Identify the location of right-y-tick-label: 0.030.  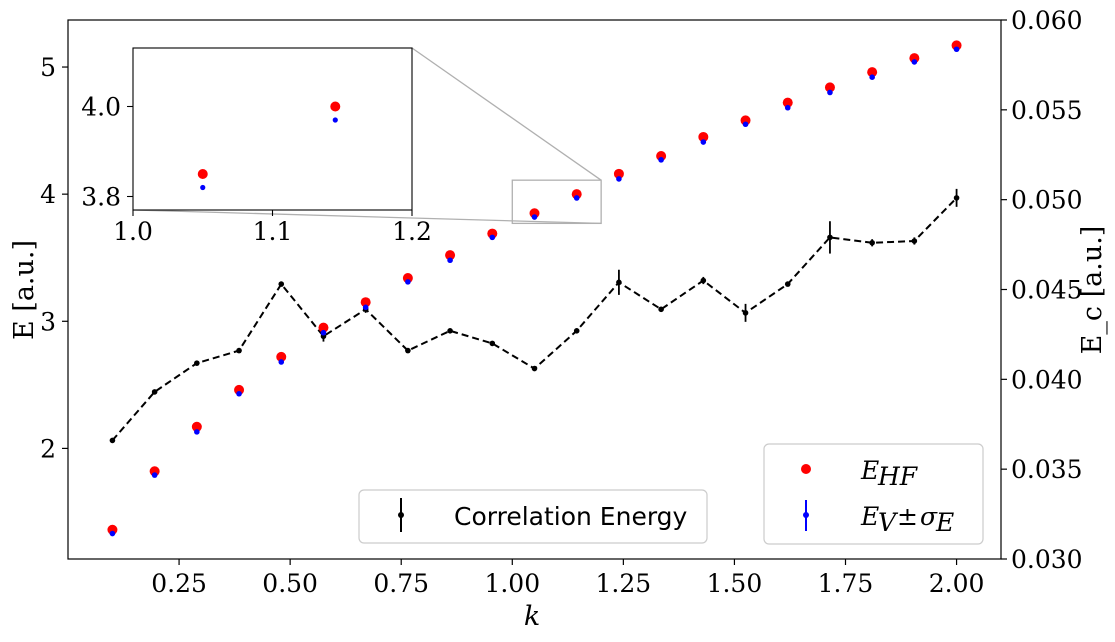
(1047, 559).